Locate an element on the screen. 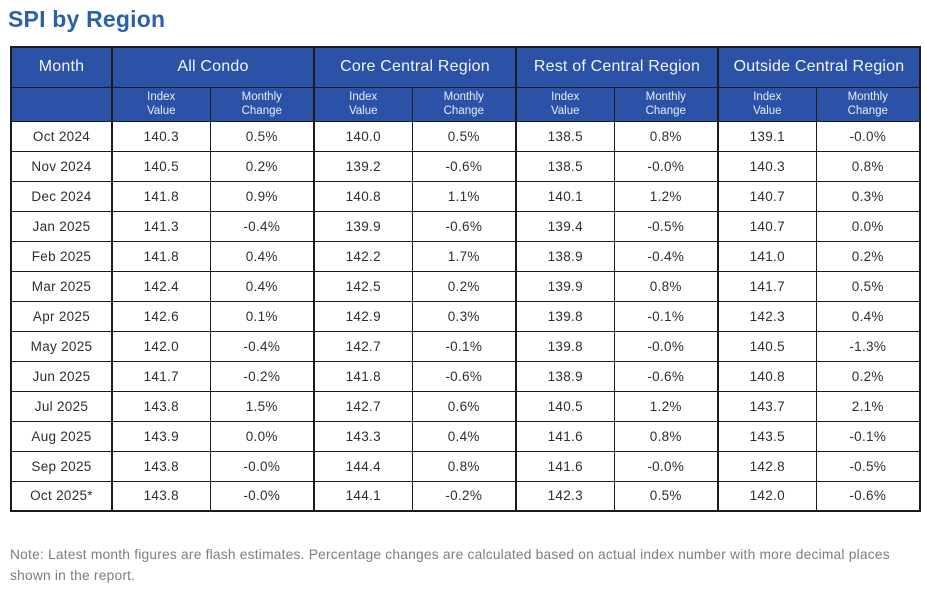 The height and width of the screenshot is (598, 925). month-cell: Sep 2025 is located at coordinates (61, 466).